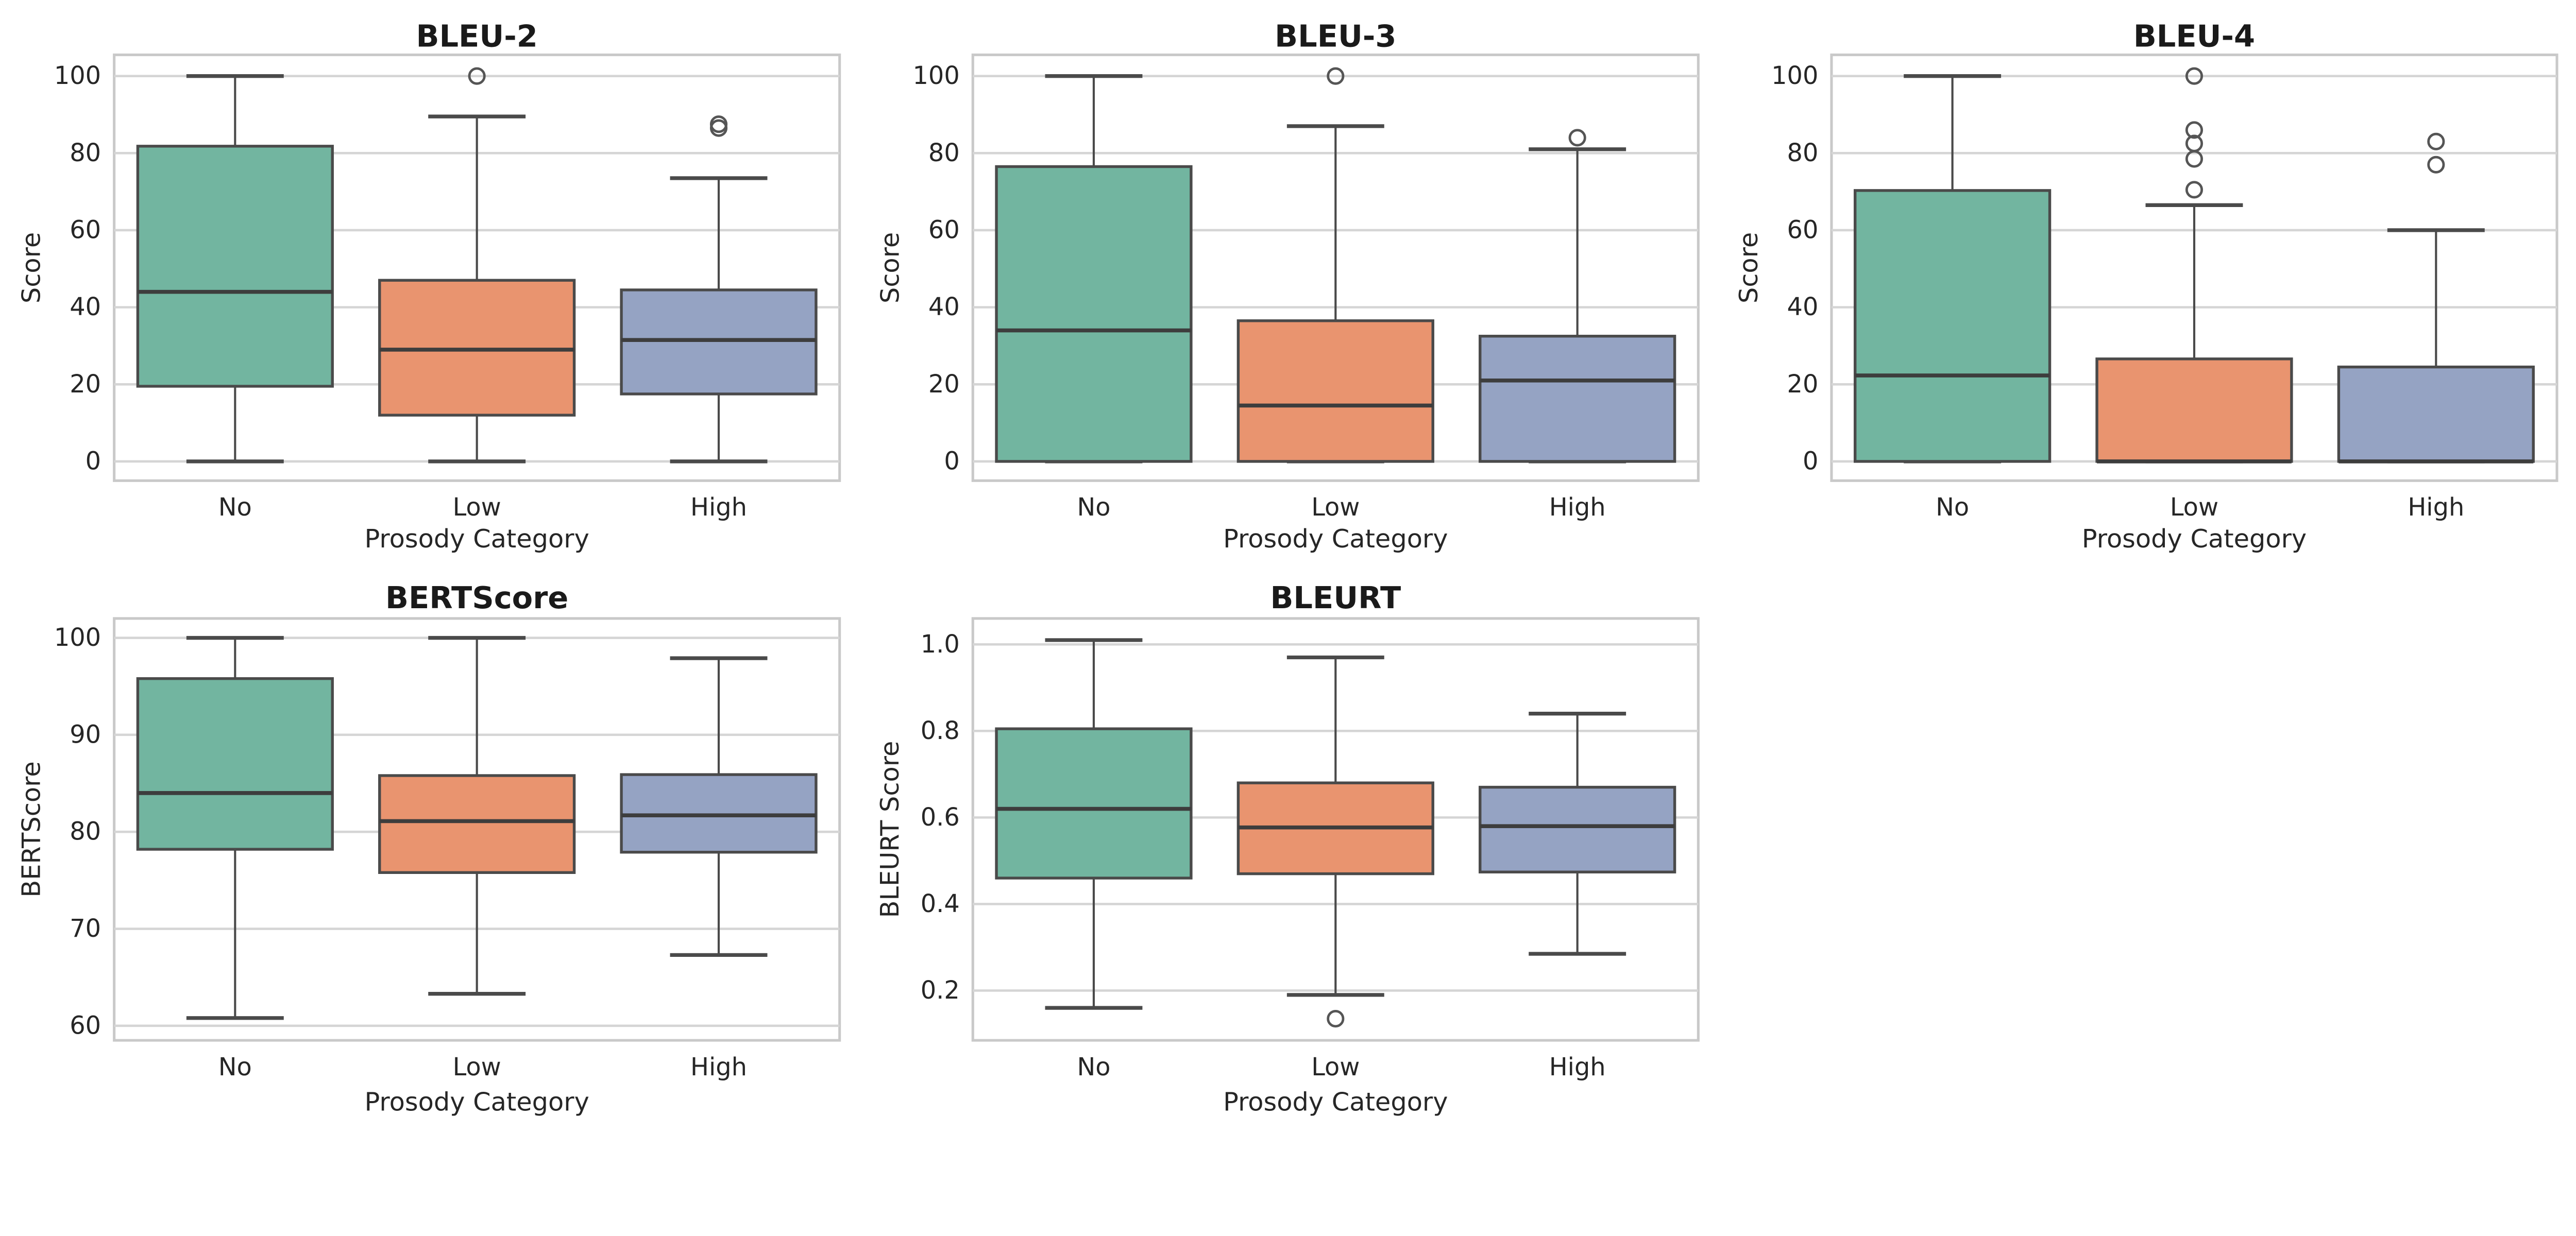 This screenshot has width=2576, height=1236. I want to click on plot-title: BLEU-2, so click(477, 36).